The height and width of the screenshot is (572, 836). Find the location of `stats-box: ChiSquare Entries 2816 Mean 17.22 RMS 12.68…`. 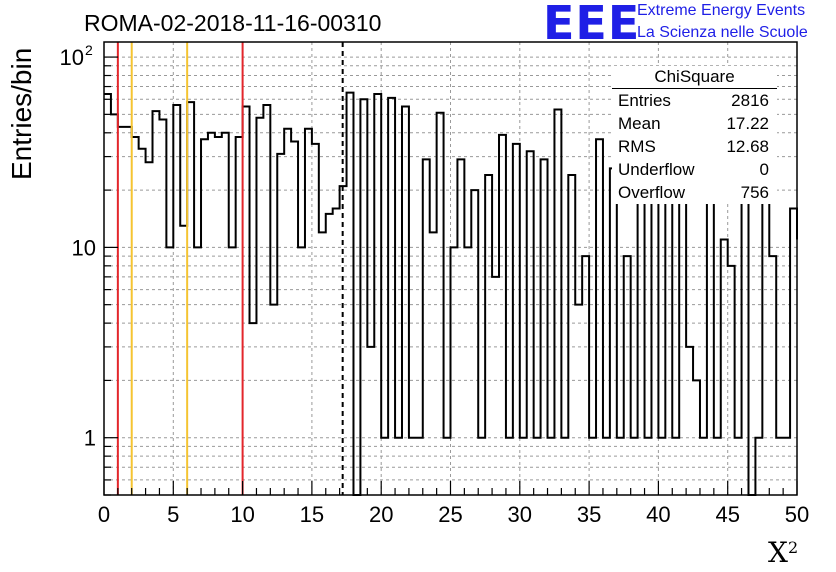

stats-box: ChiSquare Entries 2816 Mean 17.22 RMS 12.68… is located at coordinates (694, 135).